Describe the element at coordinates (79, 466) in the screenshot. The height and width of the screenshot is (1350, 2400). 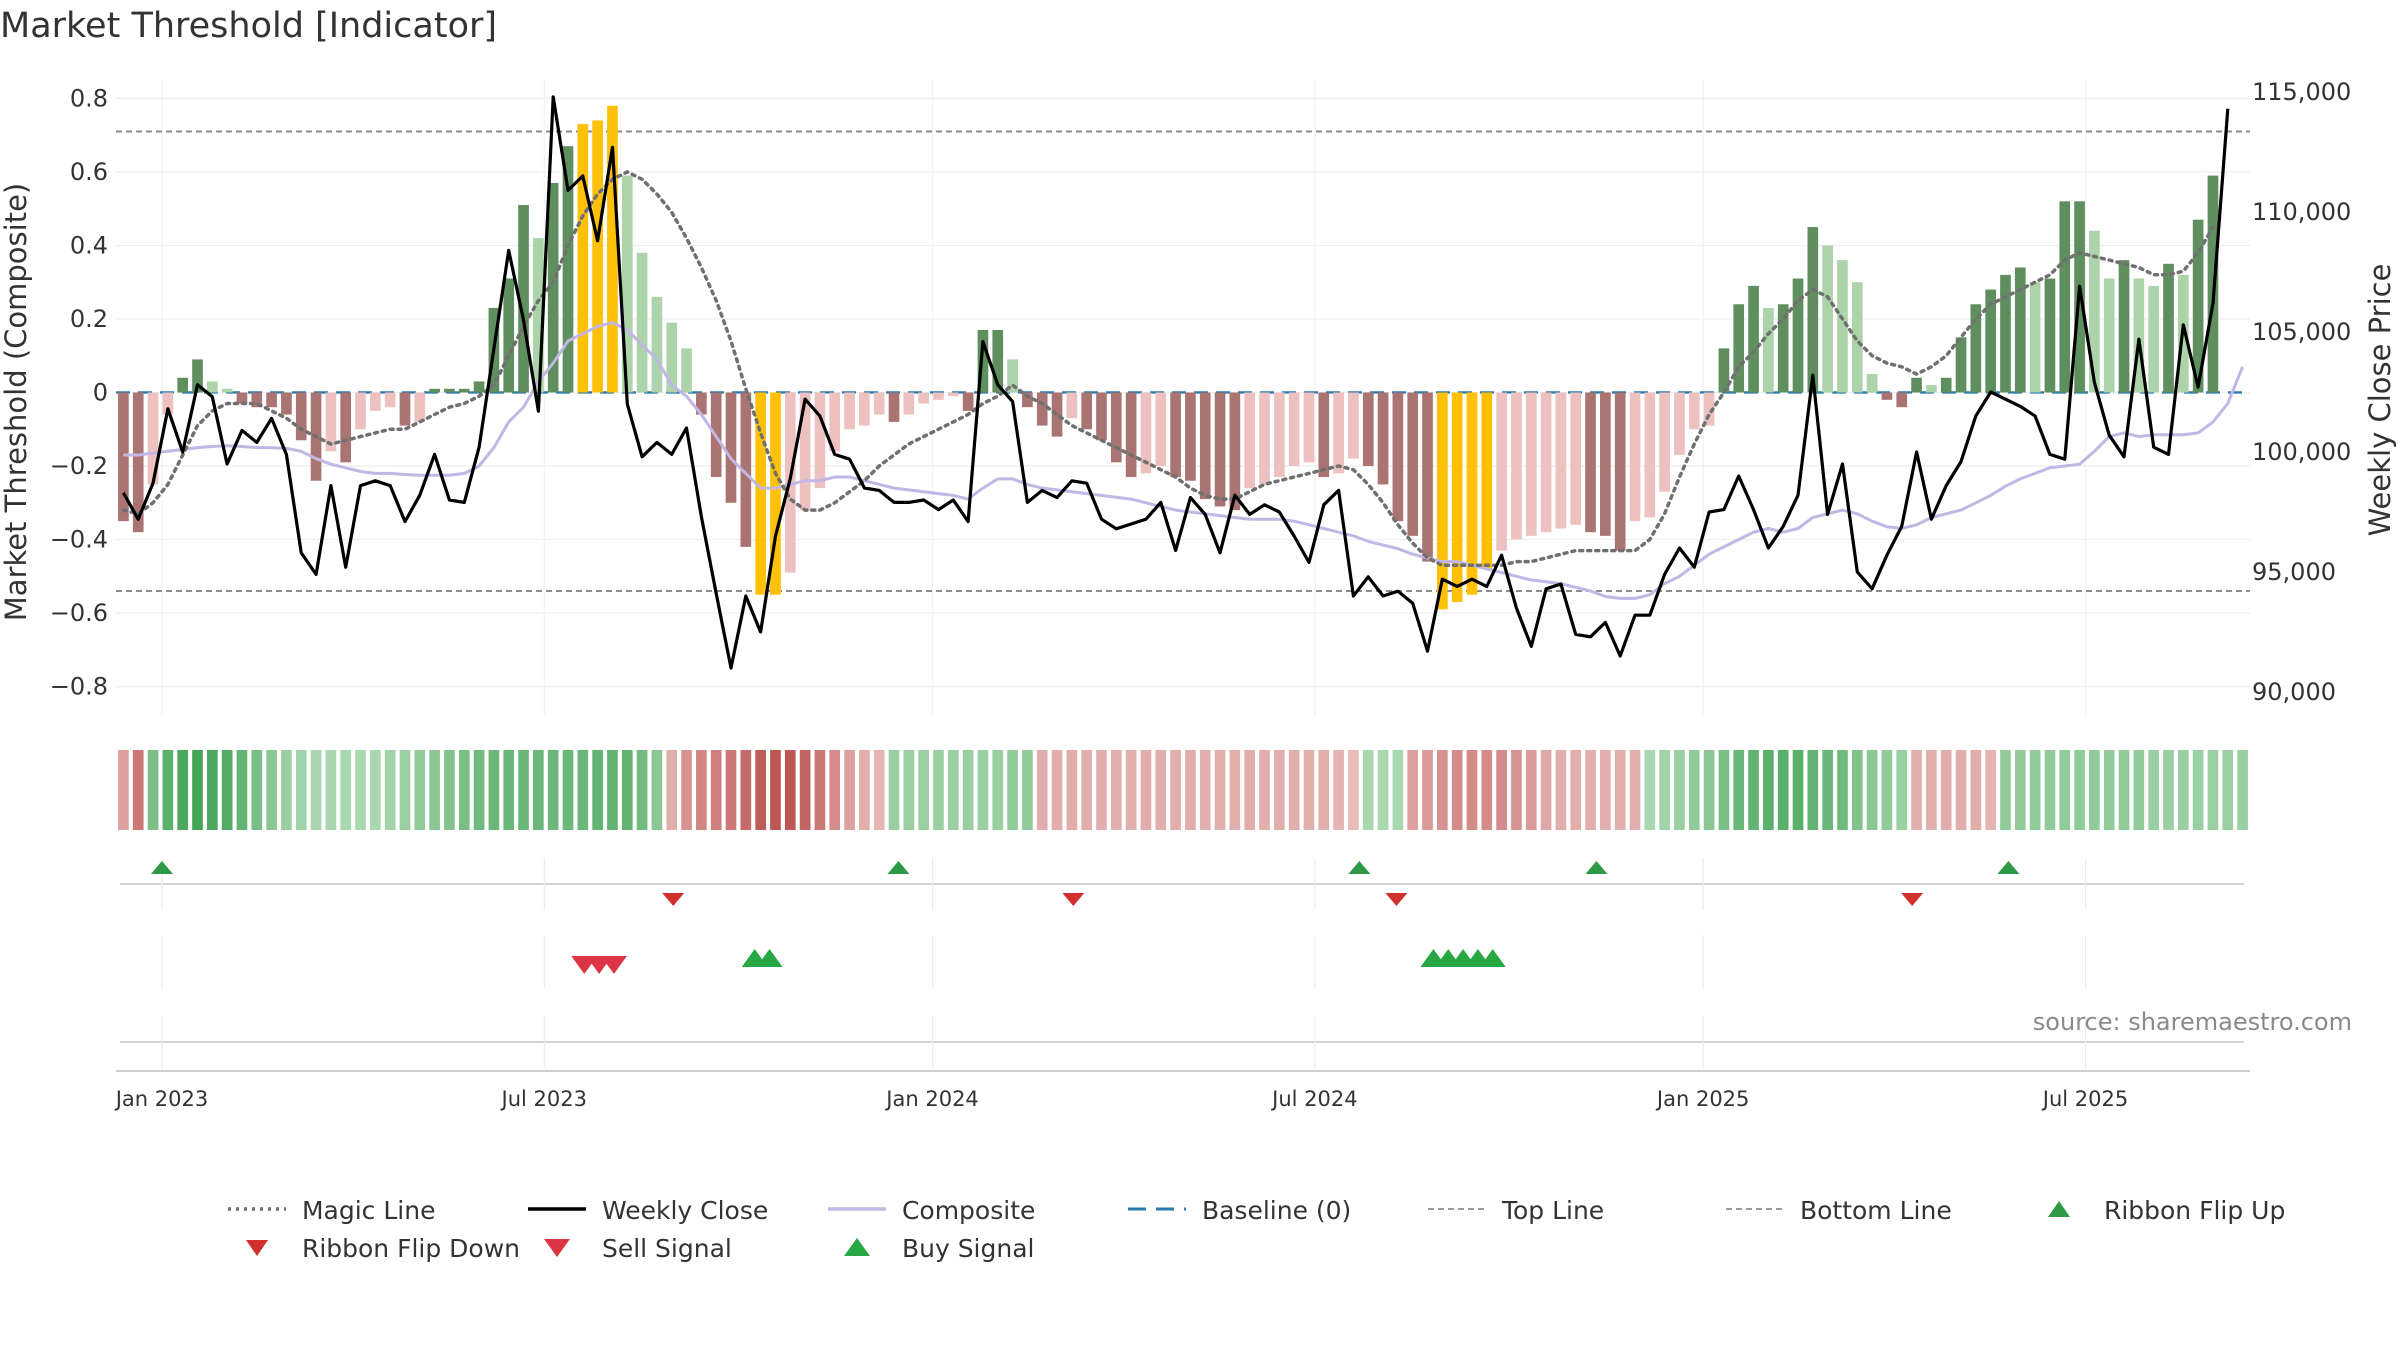
I see `y-tick-left-label: −0.2` at that location.